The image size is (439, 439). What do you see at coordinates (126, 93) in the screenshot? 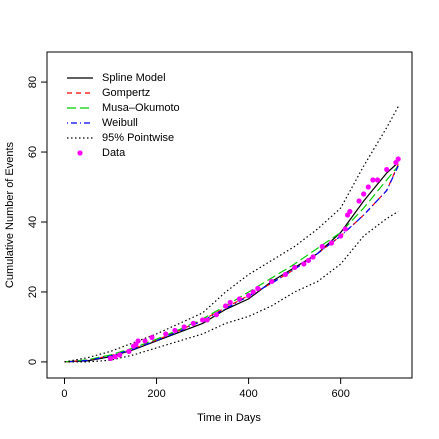
I see `legend-label: Gompertz` at bounding box center [126, 93].